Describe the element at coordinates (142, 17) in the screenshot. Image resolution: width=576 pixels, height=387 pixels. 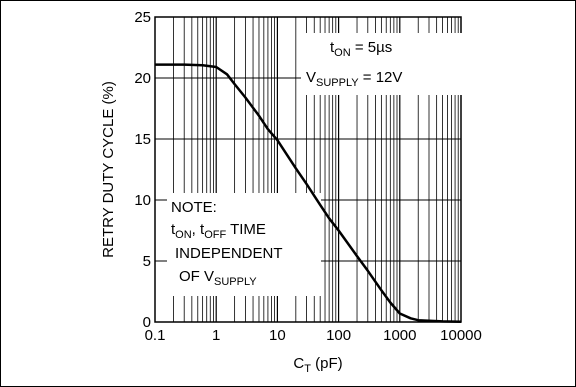
I see `y-tick-label: 25` at that location.